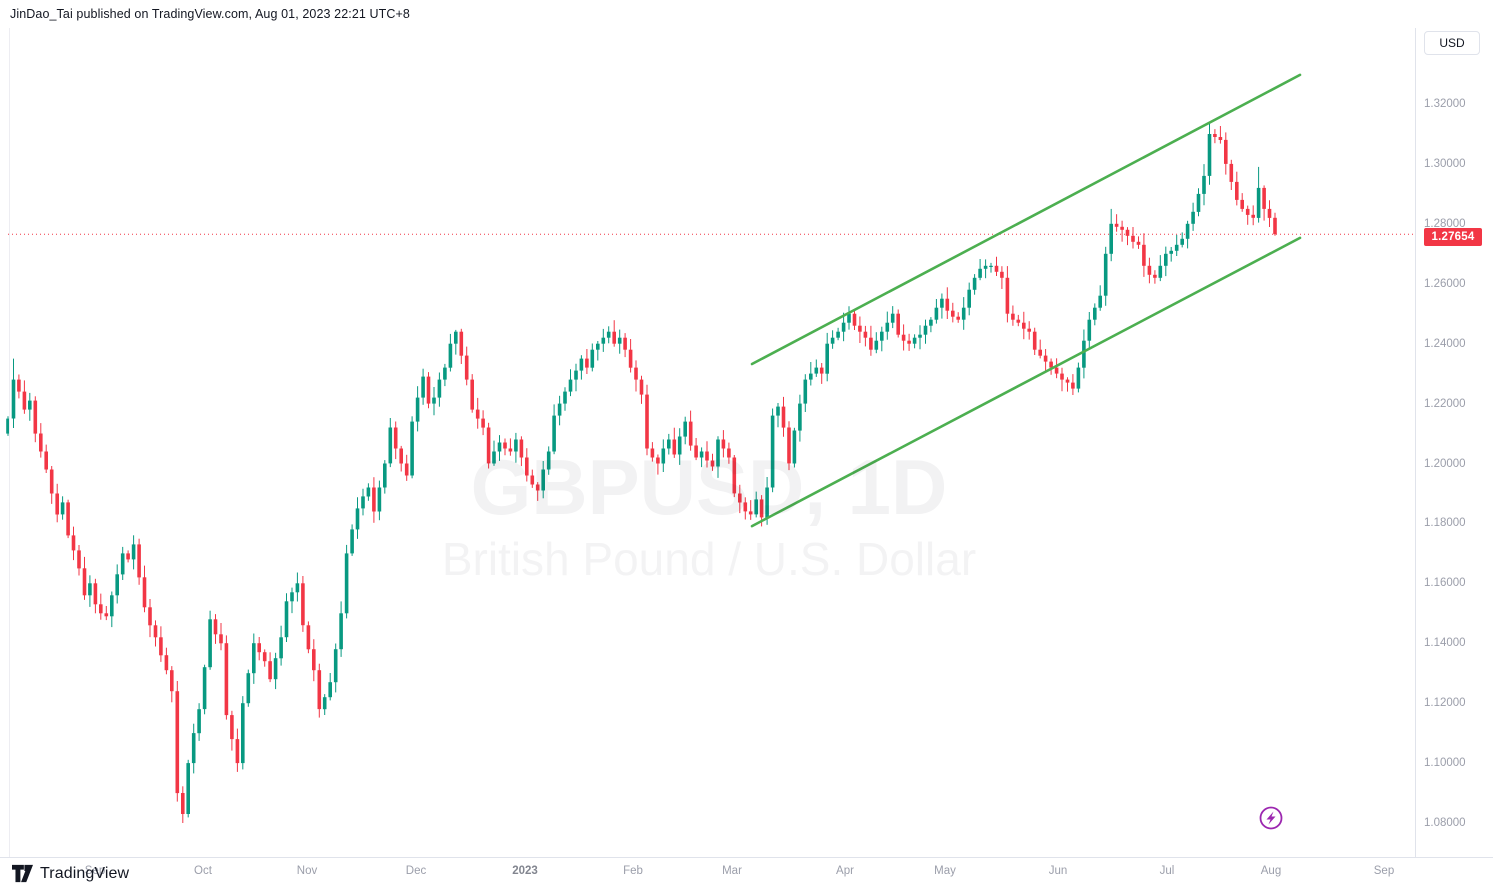 Image resolution: width=1493 pixels, height=893 pixels. What do you see at coordinates (1415, 442) in the screenshot?
I see `price-axis-border` at bounding box center [1415, 442].